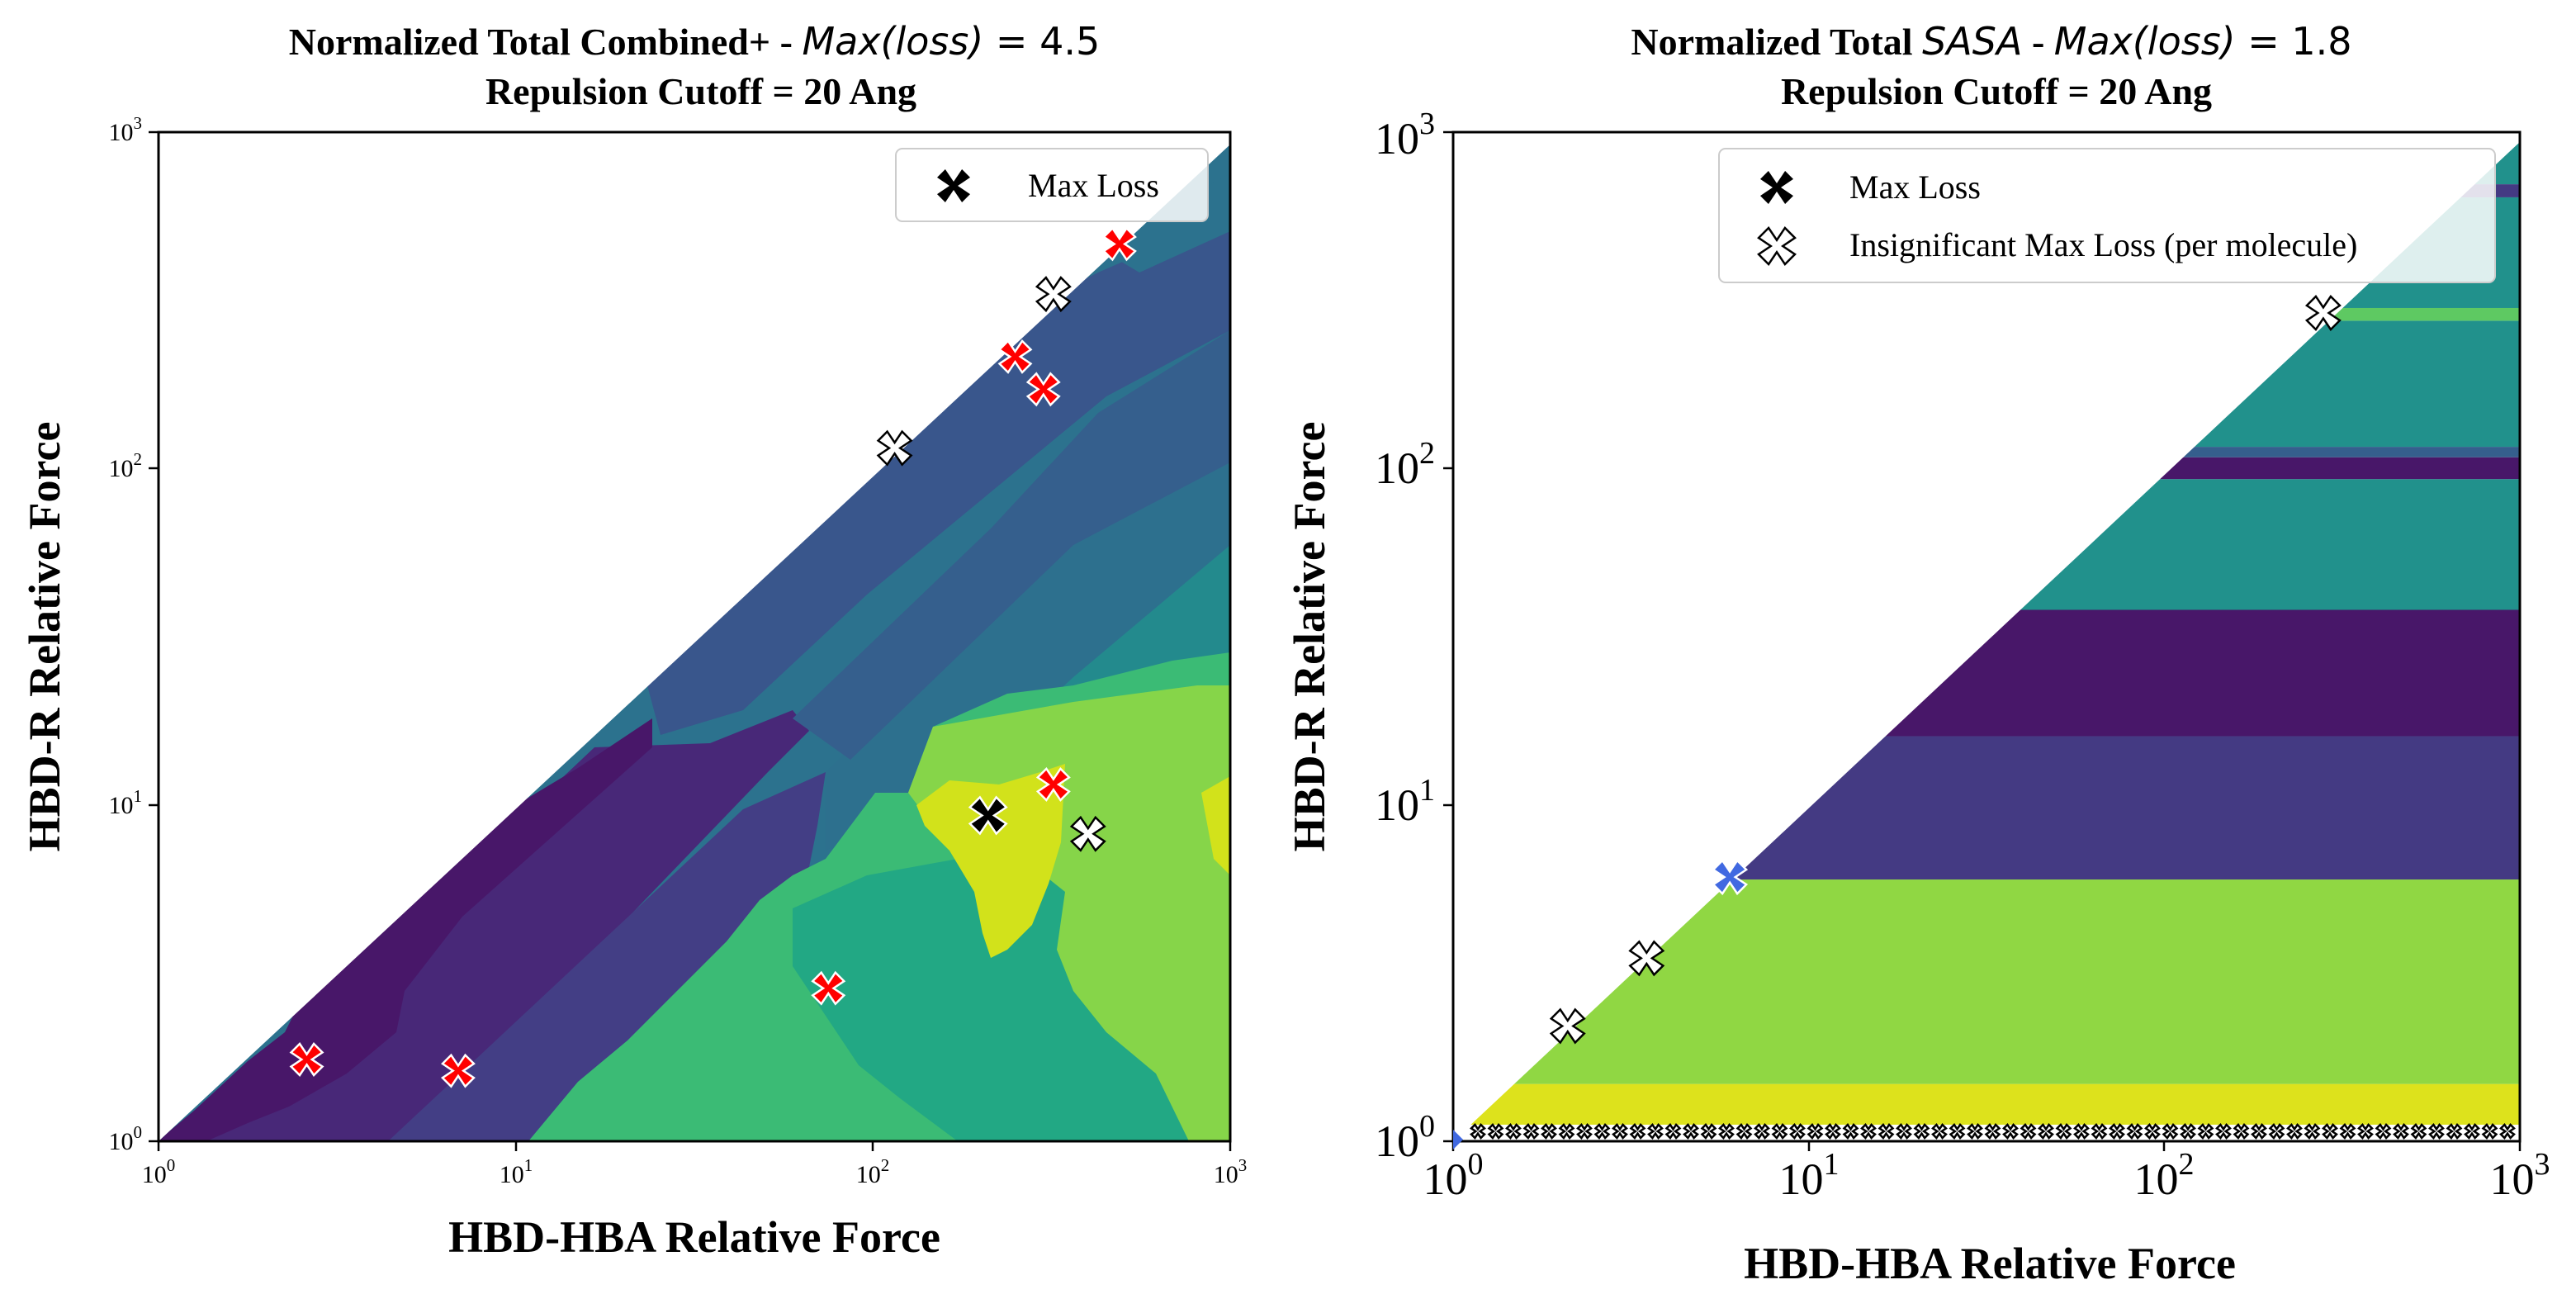 This screenshot has height=1313, width=2576. I want to click on right-xtick-2: 10², so click(2164, 1176).